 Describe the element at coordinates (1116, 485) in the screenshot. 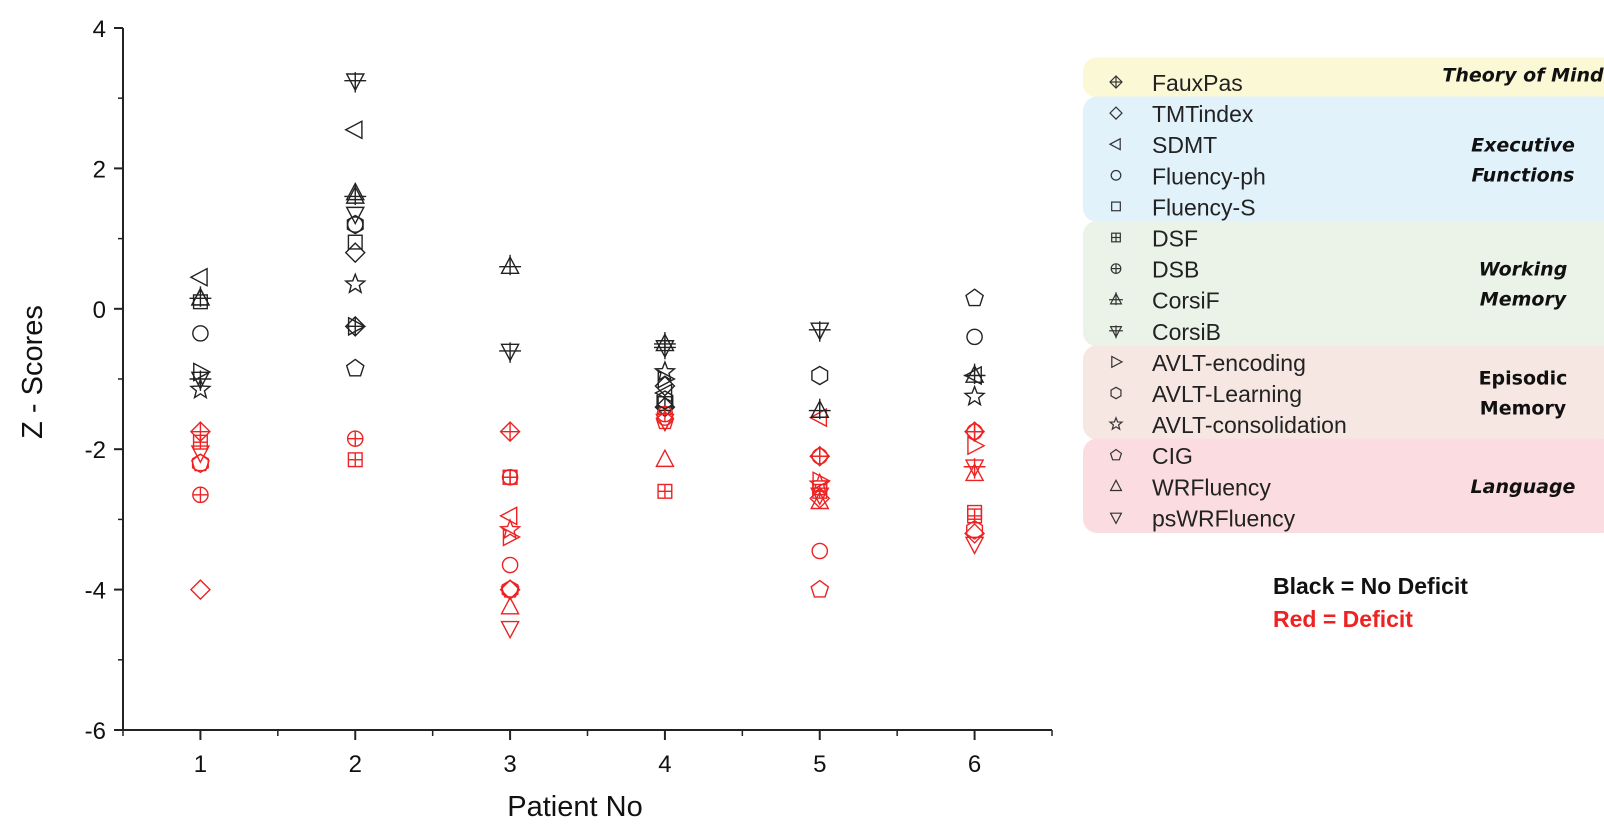

I see `legend-marker-wrfluency` at that location.